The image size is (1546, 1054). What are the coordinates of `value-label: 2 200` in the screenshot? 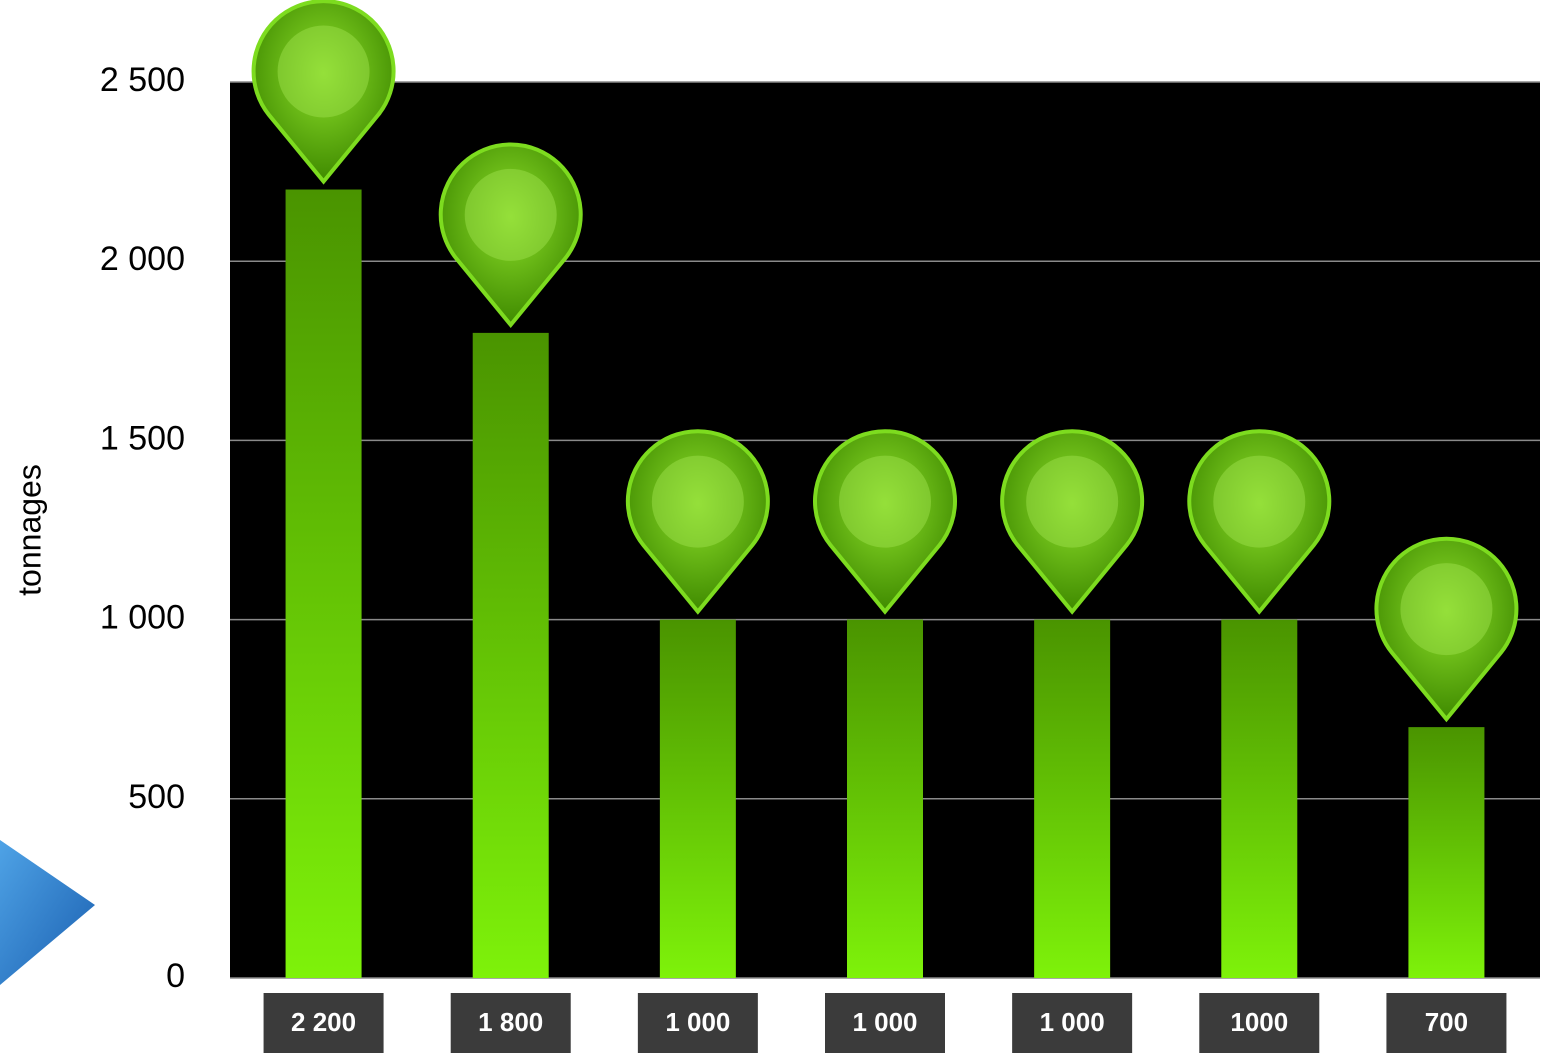 It's located at (323, 1022).